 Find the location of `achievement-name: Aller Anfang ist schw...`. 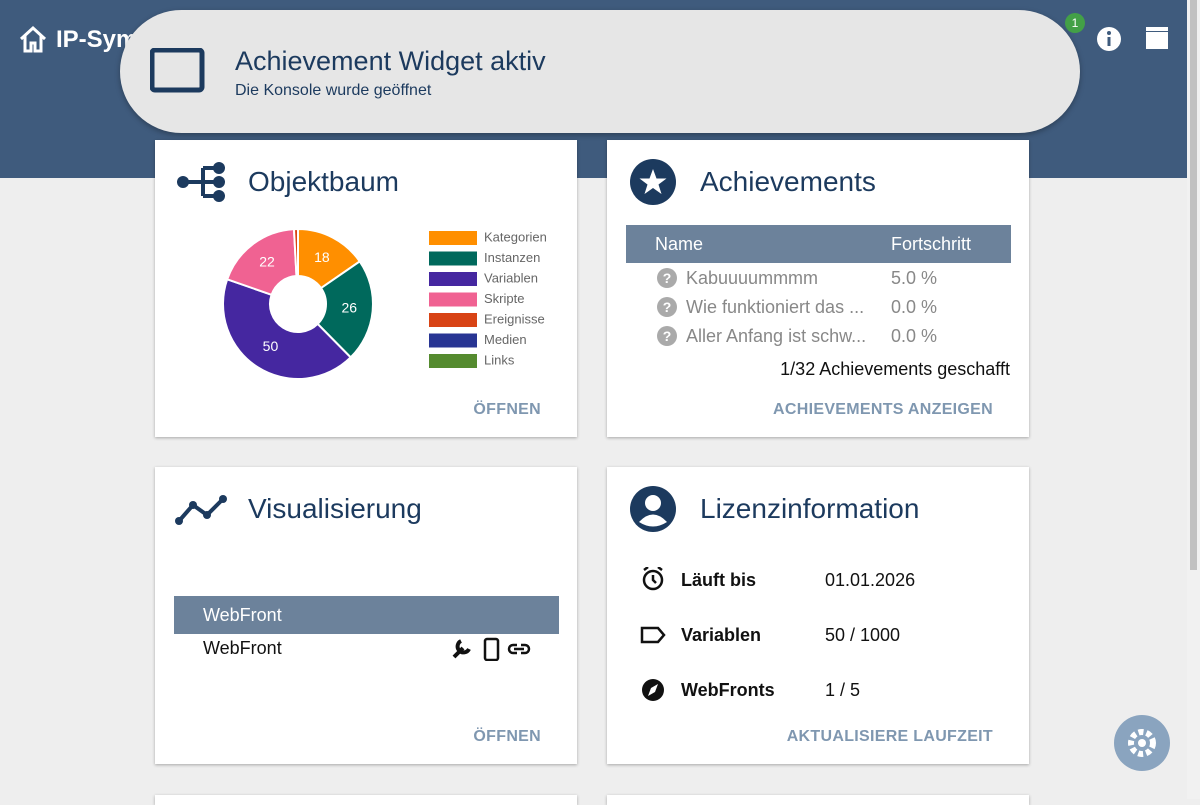

achievement-name: Aller Anfang ist schw... is located at coordinates (776, 336).